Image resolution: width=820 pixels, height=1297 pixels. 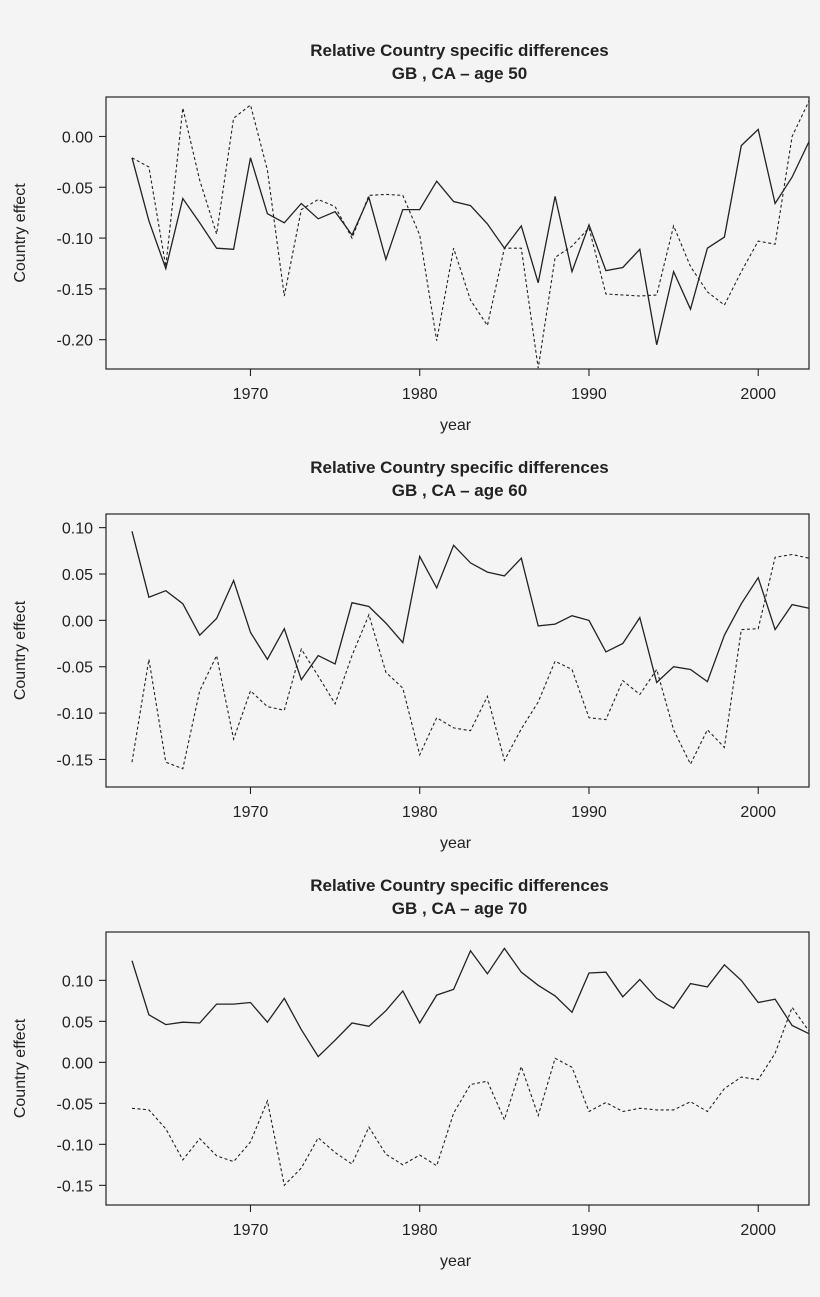 What do you see at coordinates (459, 73) in the screenshot?
I see `chart-subtitle: GB , CA – age 50` at bounding box center [459, 73].